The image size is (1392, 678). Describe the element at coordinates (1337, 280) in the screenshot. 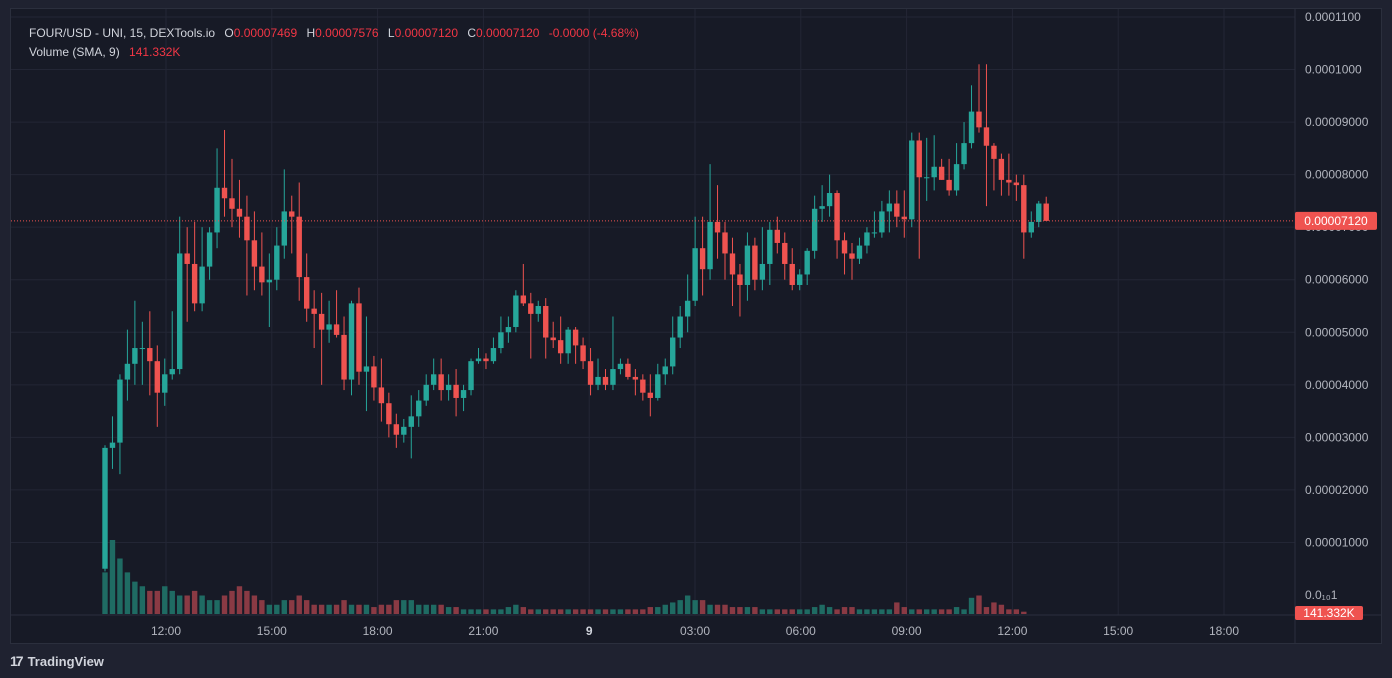

I see `y-tick-label: 0.00006000` at that location.